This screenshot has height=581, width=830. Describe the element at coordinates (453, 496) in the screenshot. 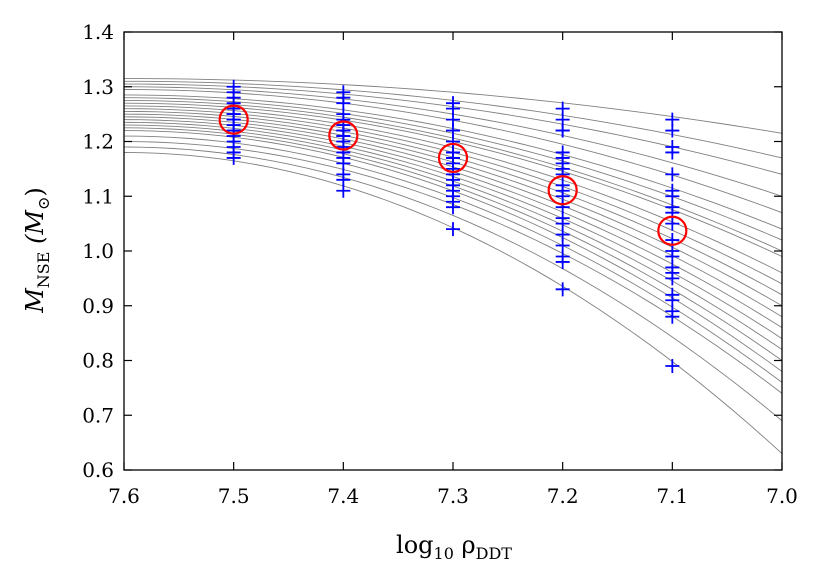

I see `x-tick-label: 7.3` at that location.